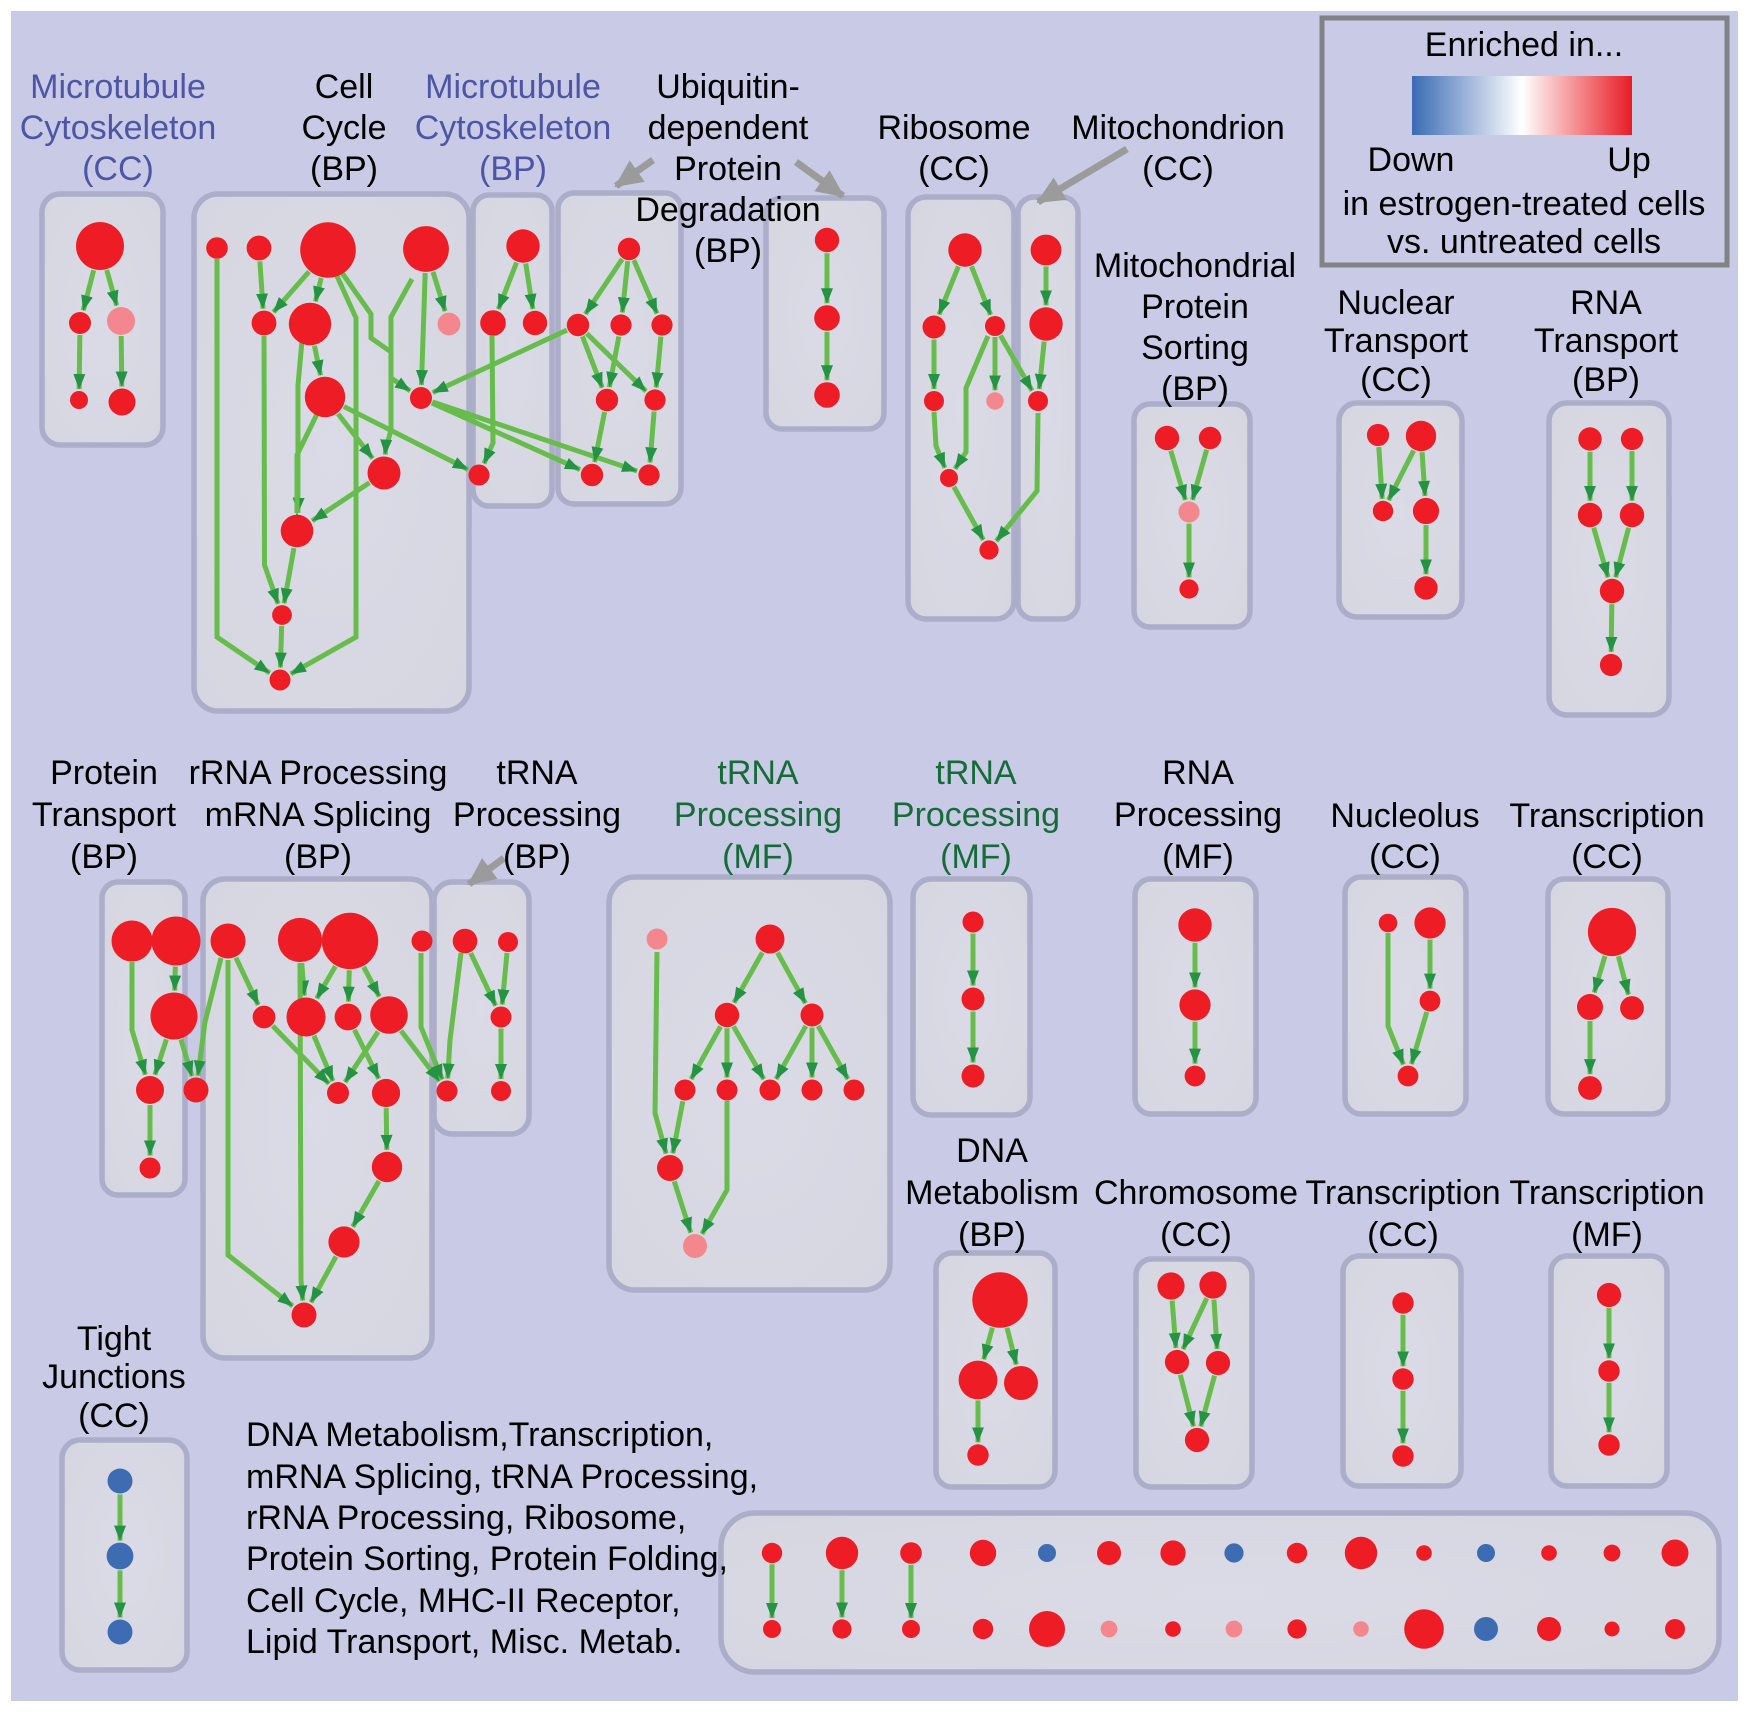 Image resolution: width=1750 pixels, height=1720 pixels. What do you see at coordinates (728, 128) in the screenshot?
I see `svg-text: dependent` at bounding box center [728, 128].